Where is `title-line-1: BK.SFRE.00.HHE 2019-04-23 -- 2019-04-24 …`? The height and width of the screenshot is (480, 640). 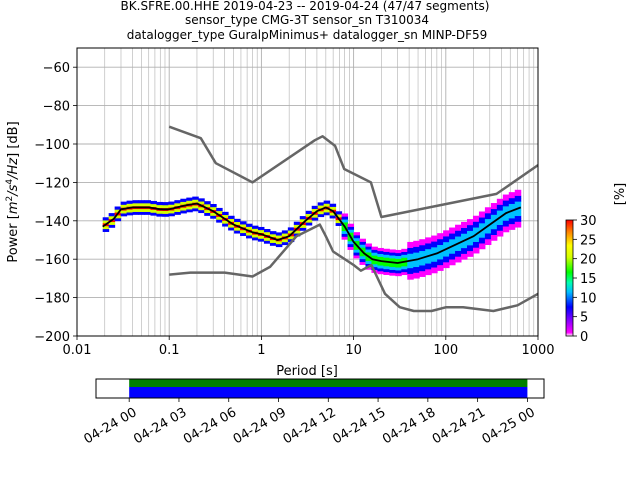
title-line-1: BK.SFRE.00.HHE 2019-04-23 -- 2019-04-24 … is located at coordinates (305, 6).